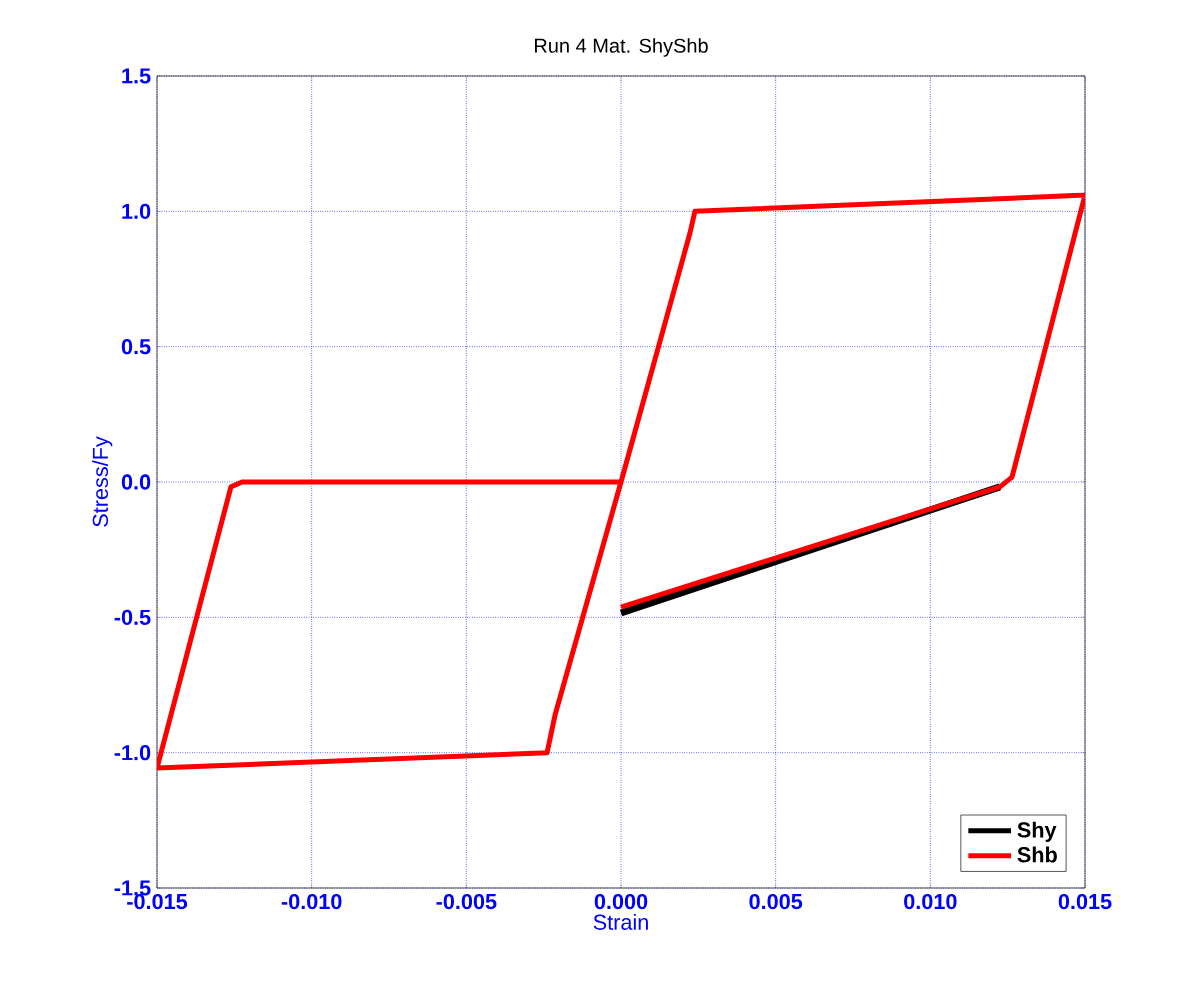  What do you see at coordinates (311, 901) in the screenshot?
I see `x-tick-label: -0.010` at bounding box center [311, 901].